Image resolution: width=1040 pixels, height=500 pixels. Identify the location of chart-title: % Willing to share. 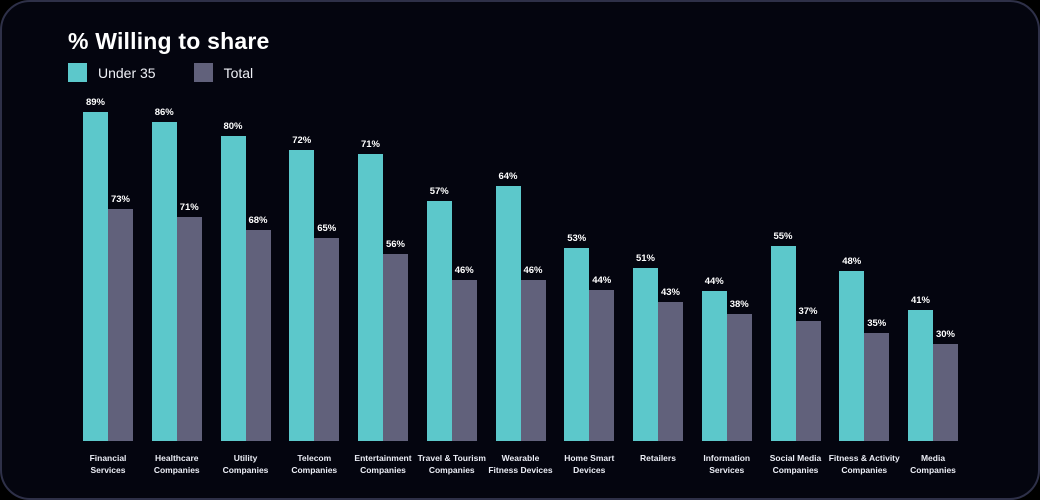
(169, 41).